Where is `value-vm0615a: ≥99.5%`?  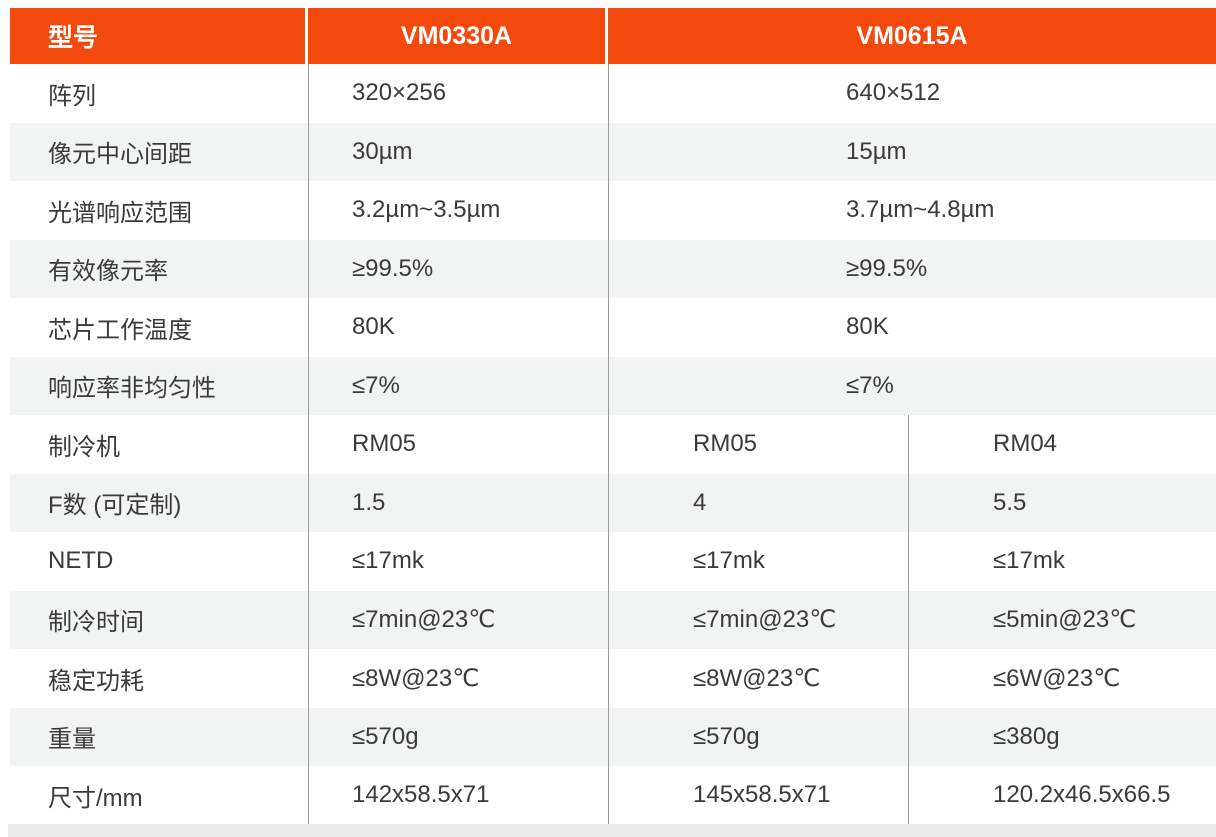 value-vm0615a: ≥99.5% is located at coordinates (887, 268).